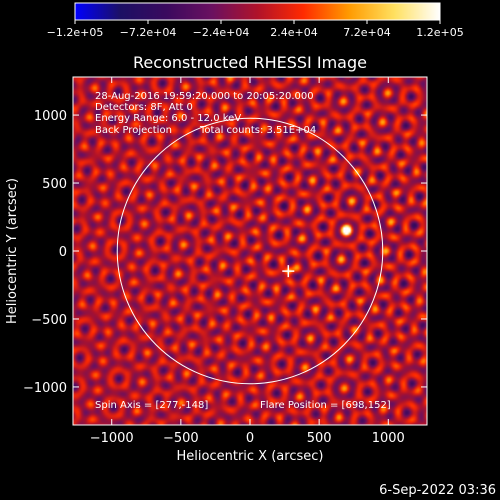 This screenshot has width=500, height=500. What do you see at coordinates (148, 32) in the screenshot?
I see `colorbar-tick-label: −7.2e+04` at bounding box center [148, 32].